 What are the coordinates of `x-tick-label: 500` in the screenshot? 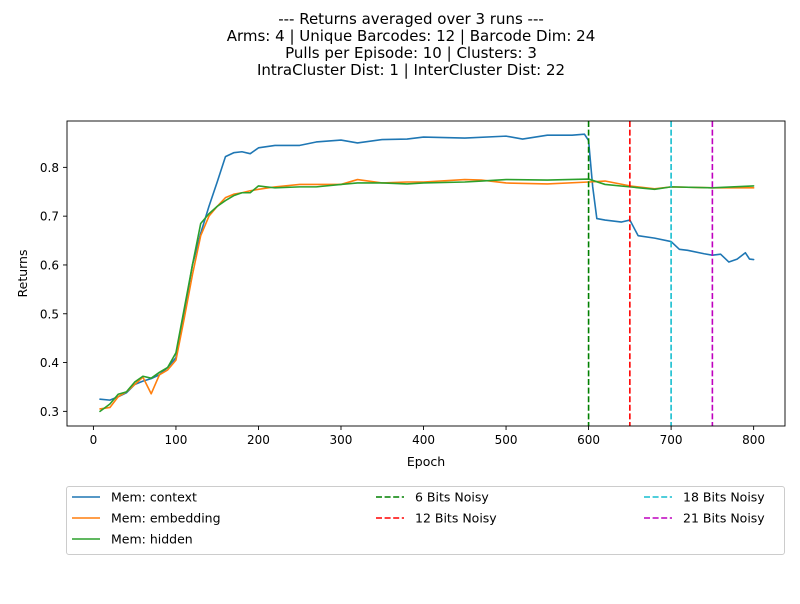 It's located at (506, 440).